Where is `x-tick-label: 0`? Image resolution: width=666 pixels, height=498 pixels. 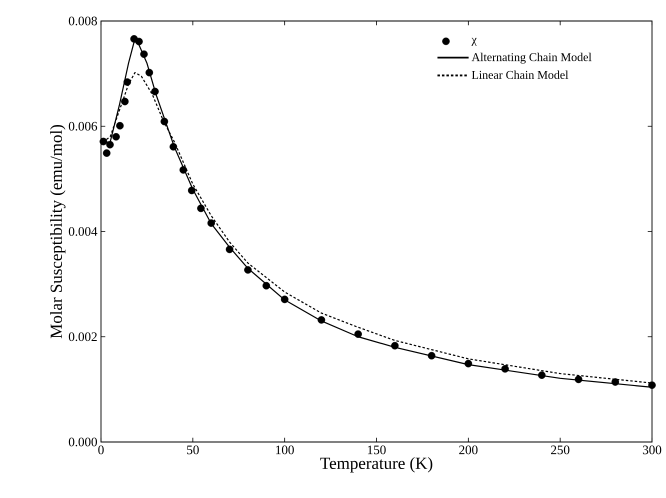
x-tick-label: 0 is located at coordinates (101, 450).